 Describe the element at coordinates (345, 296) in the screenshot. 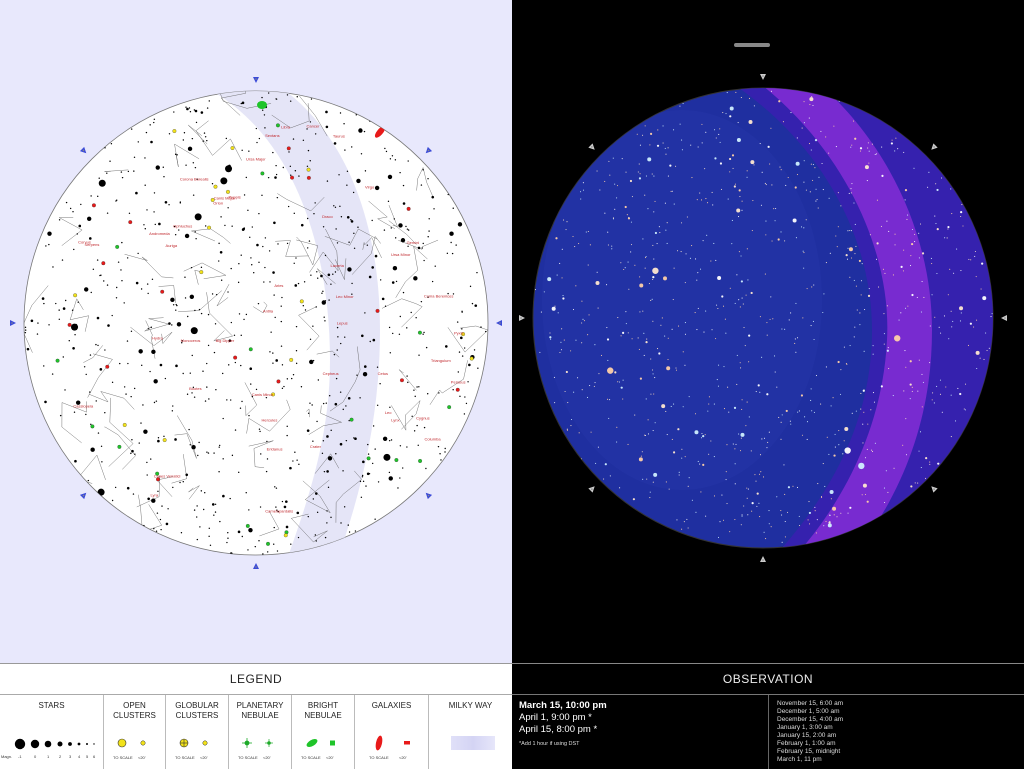

I see `constellation-label: Leo Minor` at that location.